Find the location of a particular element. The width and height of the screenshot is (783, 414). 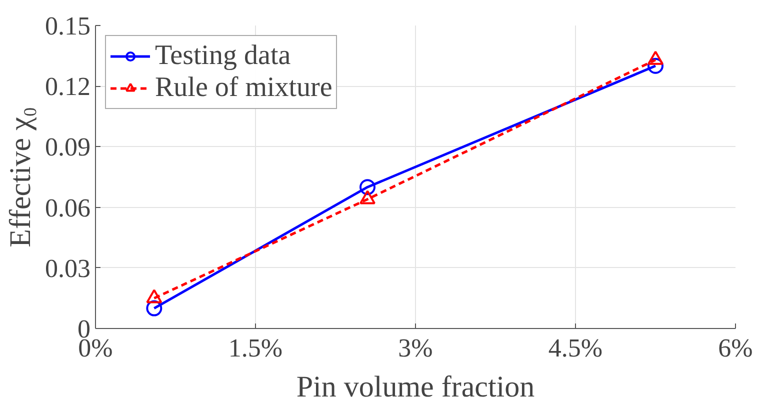

y-tick-label: 0.15 is located at coordinates (67, 26).